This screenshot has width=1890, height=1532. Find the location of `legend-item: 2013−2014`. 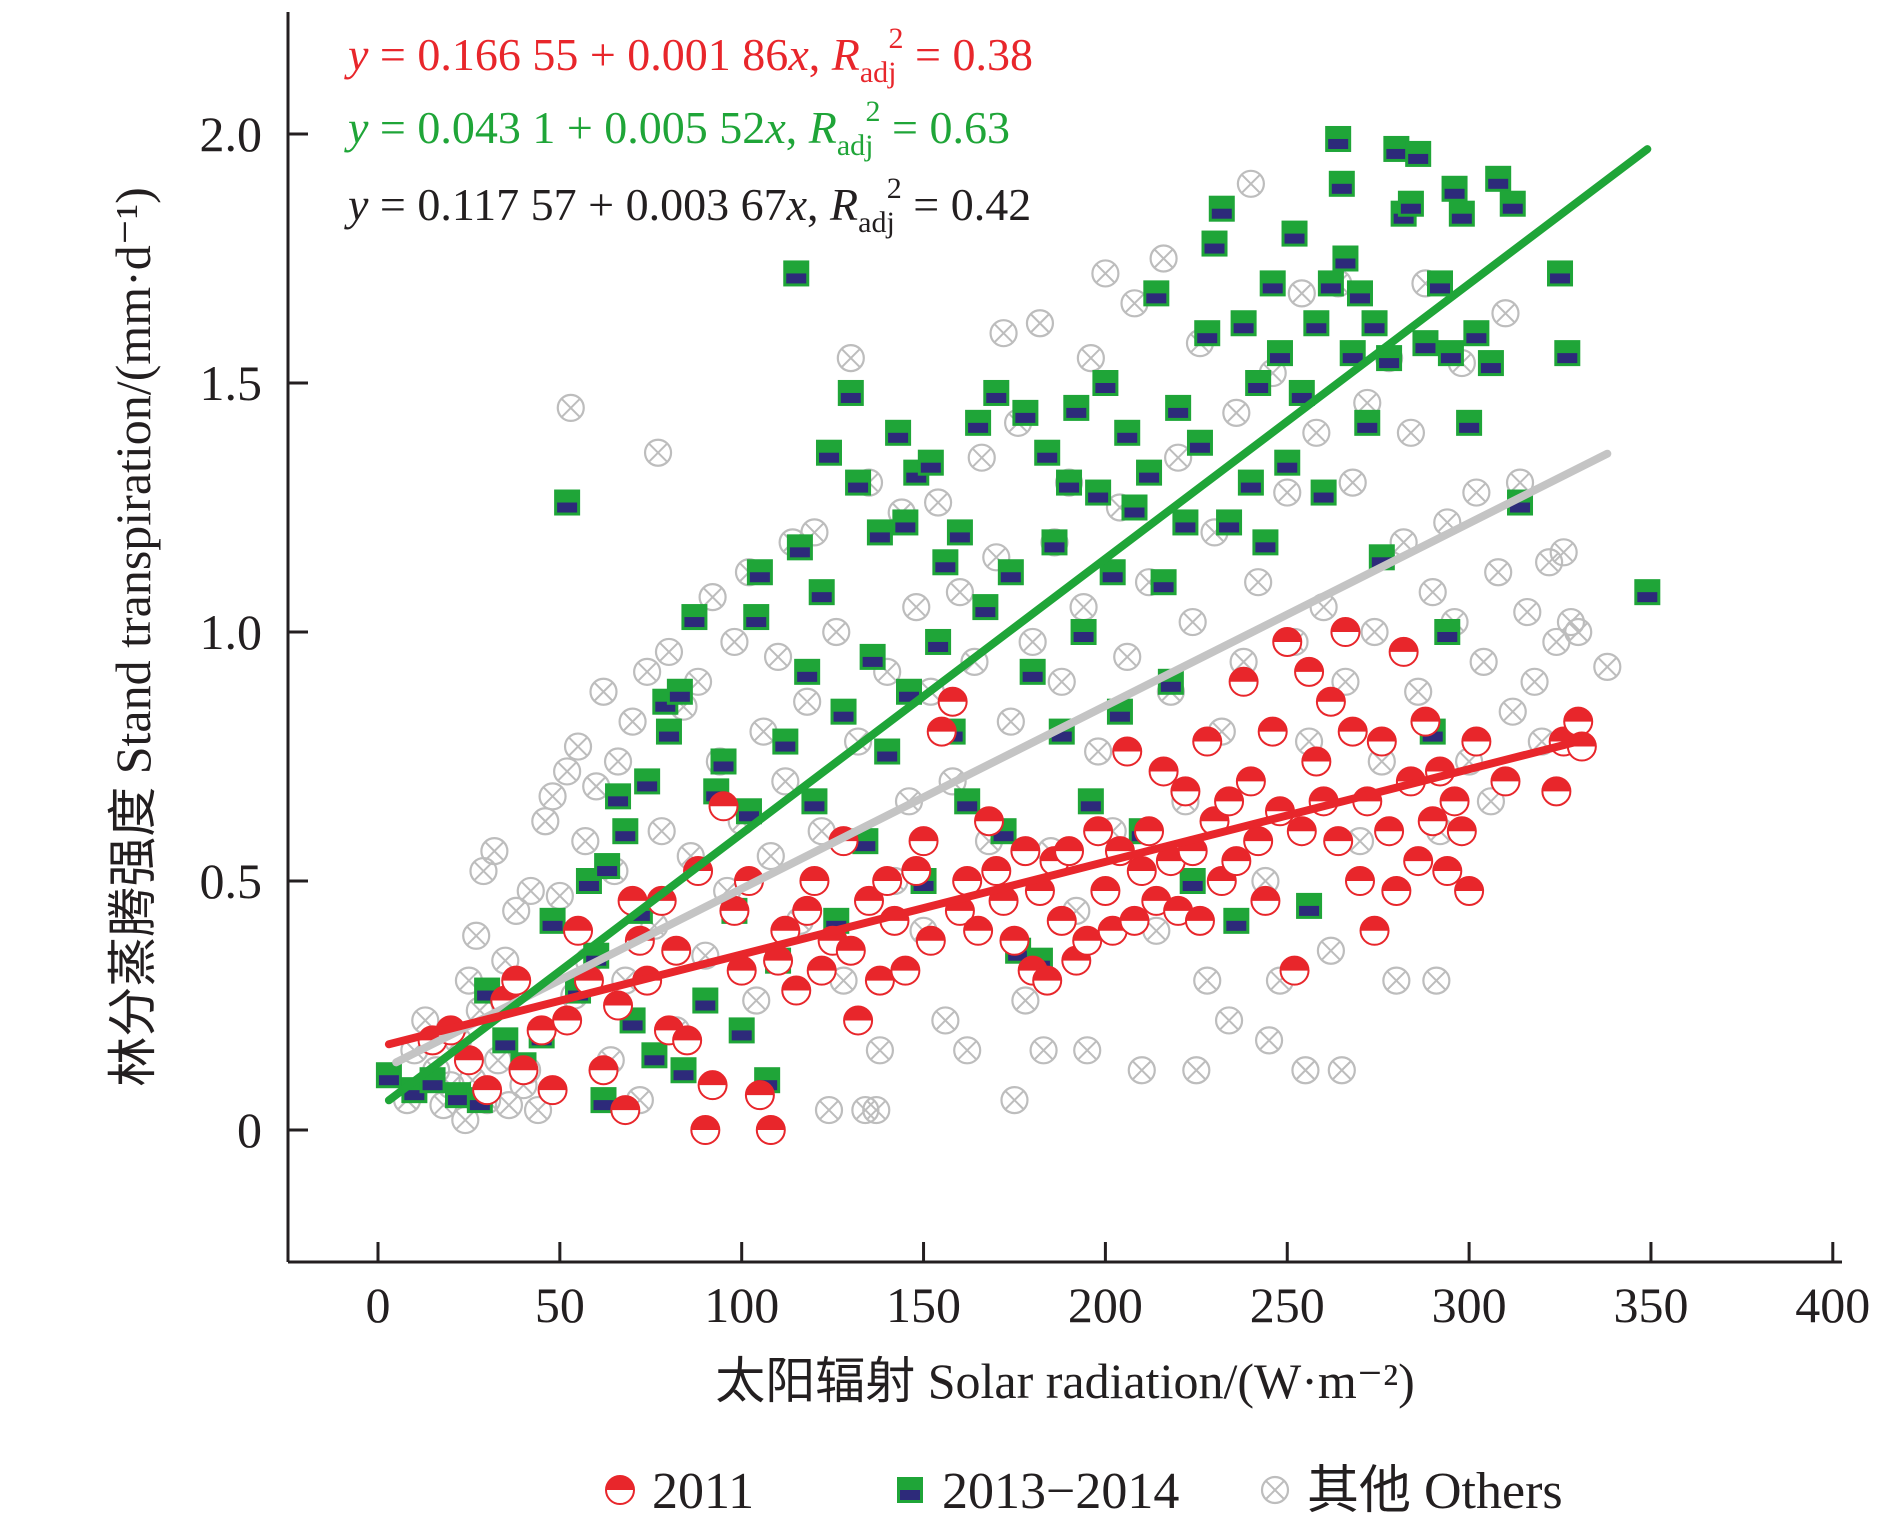

legend-item: 2013−2014 is located at coordinates (1038, 1491).